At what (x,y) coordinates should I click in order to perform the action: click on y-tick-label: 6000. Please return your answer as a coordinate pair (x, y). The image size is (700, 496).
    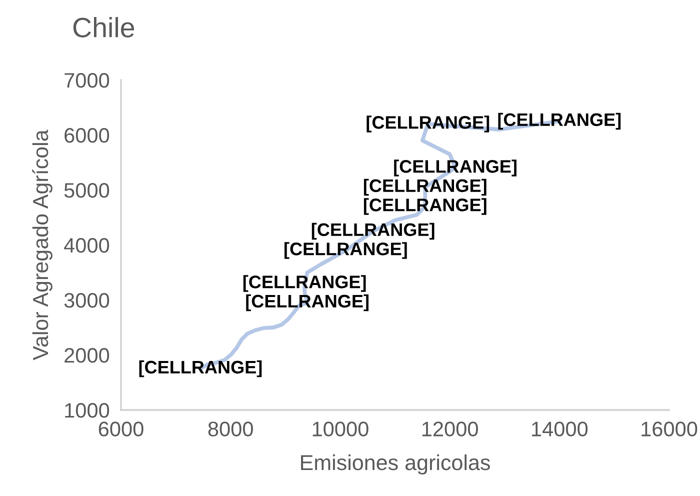
    Looking at the image, I should click on (87, 135).